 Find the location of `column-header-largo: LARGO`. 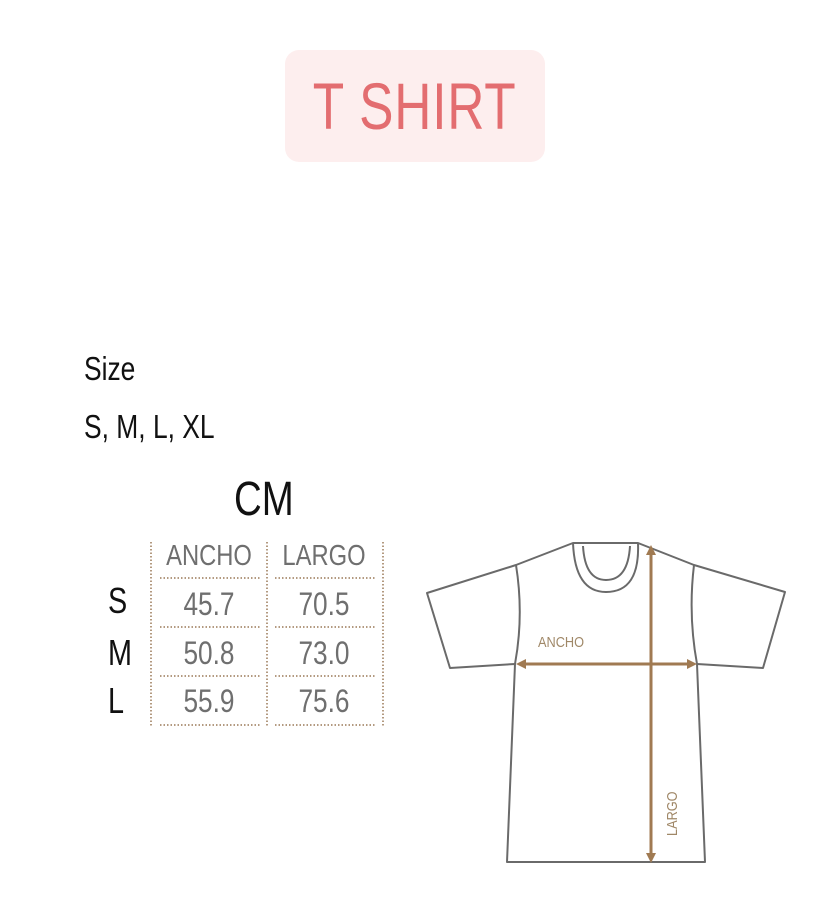

column-header-largo: LARGO is located at coordinates (323, 555).